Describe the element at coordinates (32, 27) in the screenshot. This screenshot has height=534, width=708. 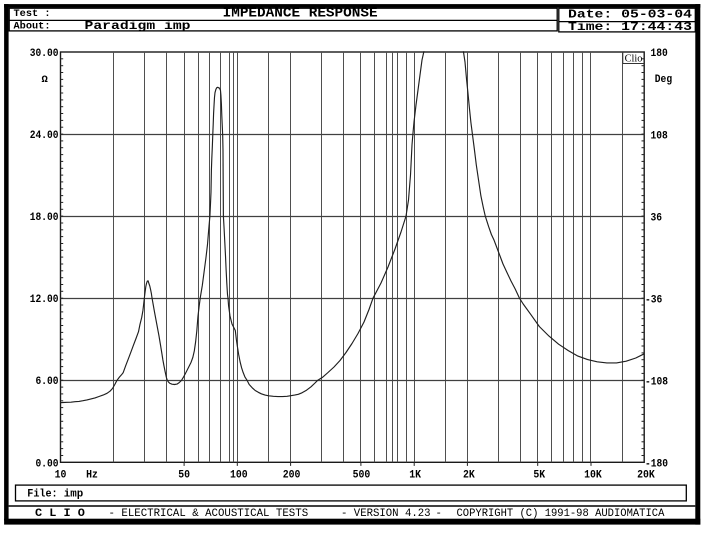
I see `svg-text: About:` at that location.